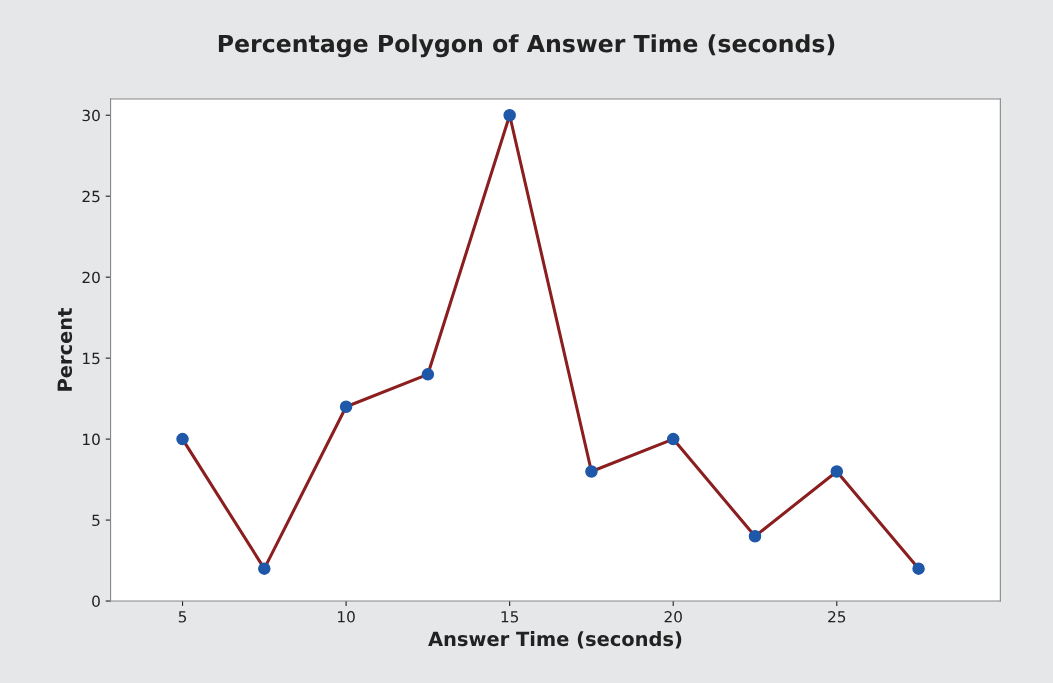 This screenshot has height=683, width=1053. What do you see at coordinates (91, 277) in the screenshot?
I see `y-tick-label: 20` at bounding box center [91, 277].